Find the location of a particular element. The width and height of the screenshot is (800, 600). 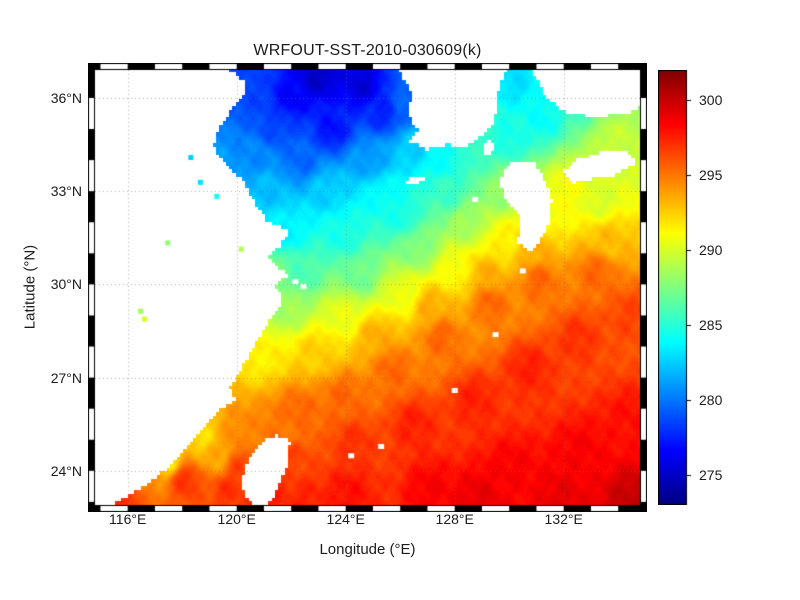

colorbar-tick-label: 295 is located at coordinates (711, 175).